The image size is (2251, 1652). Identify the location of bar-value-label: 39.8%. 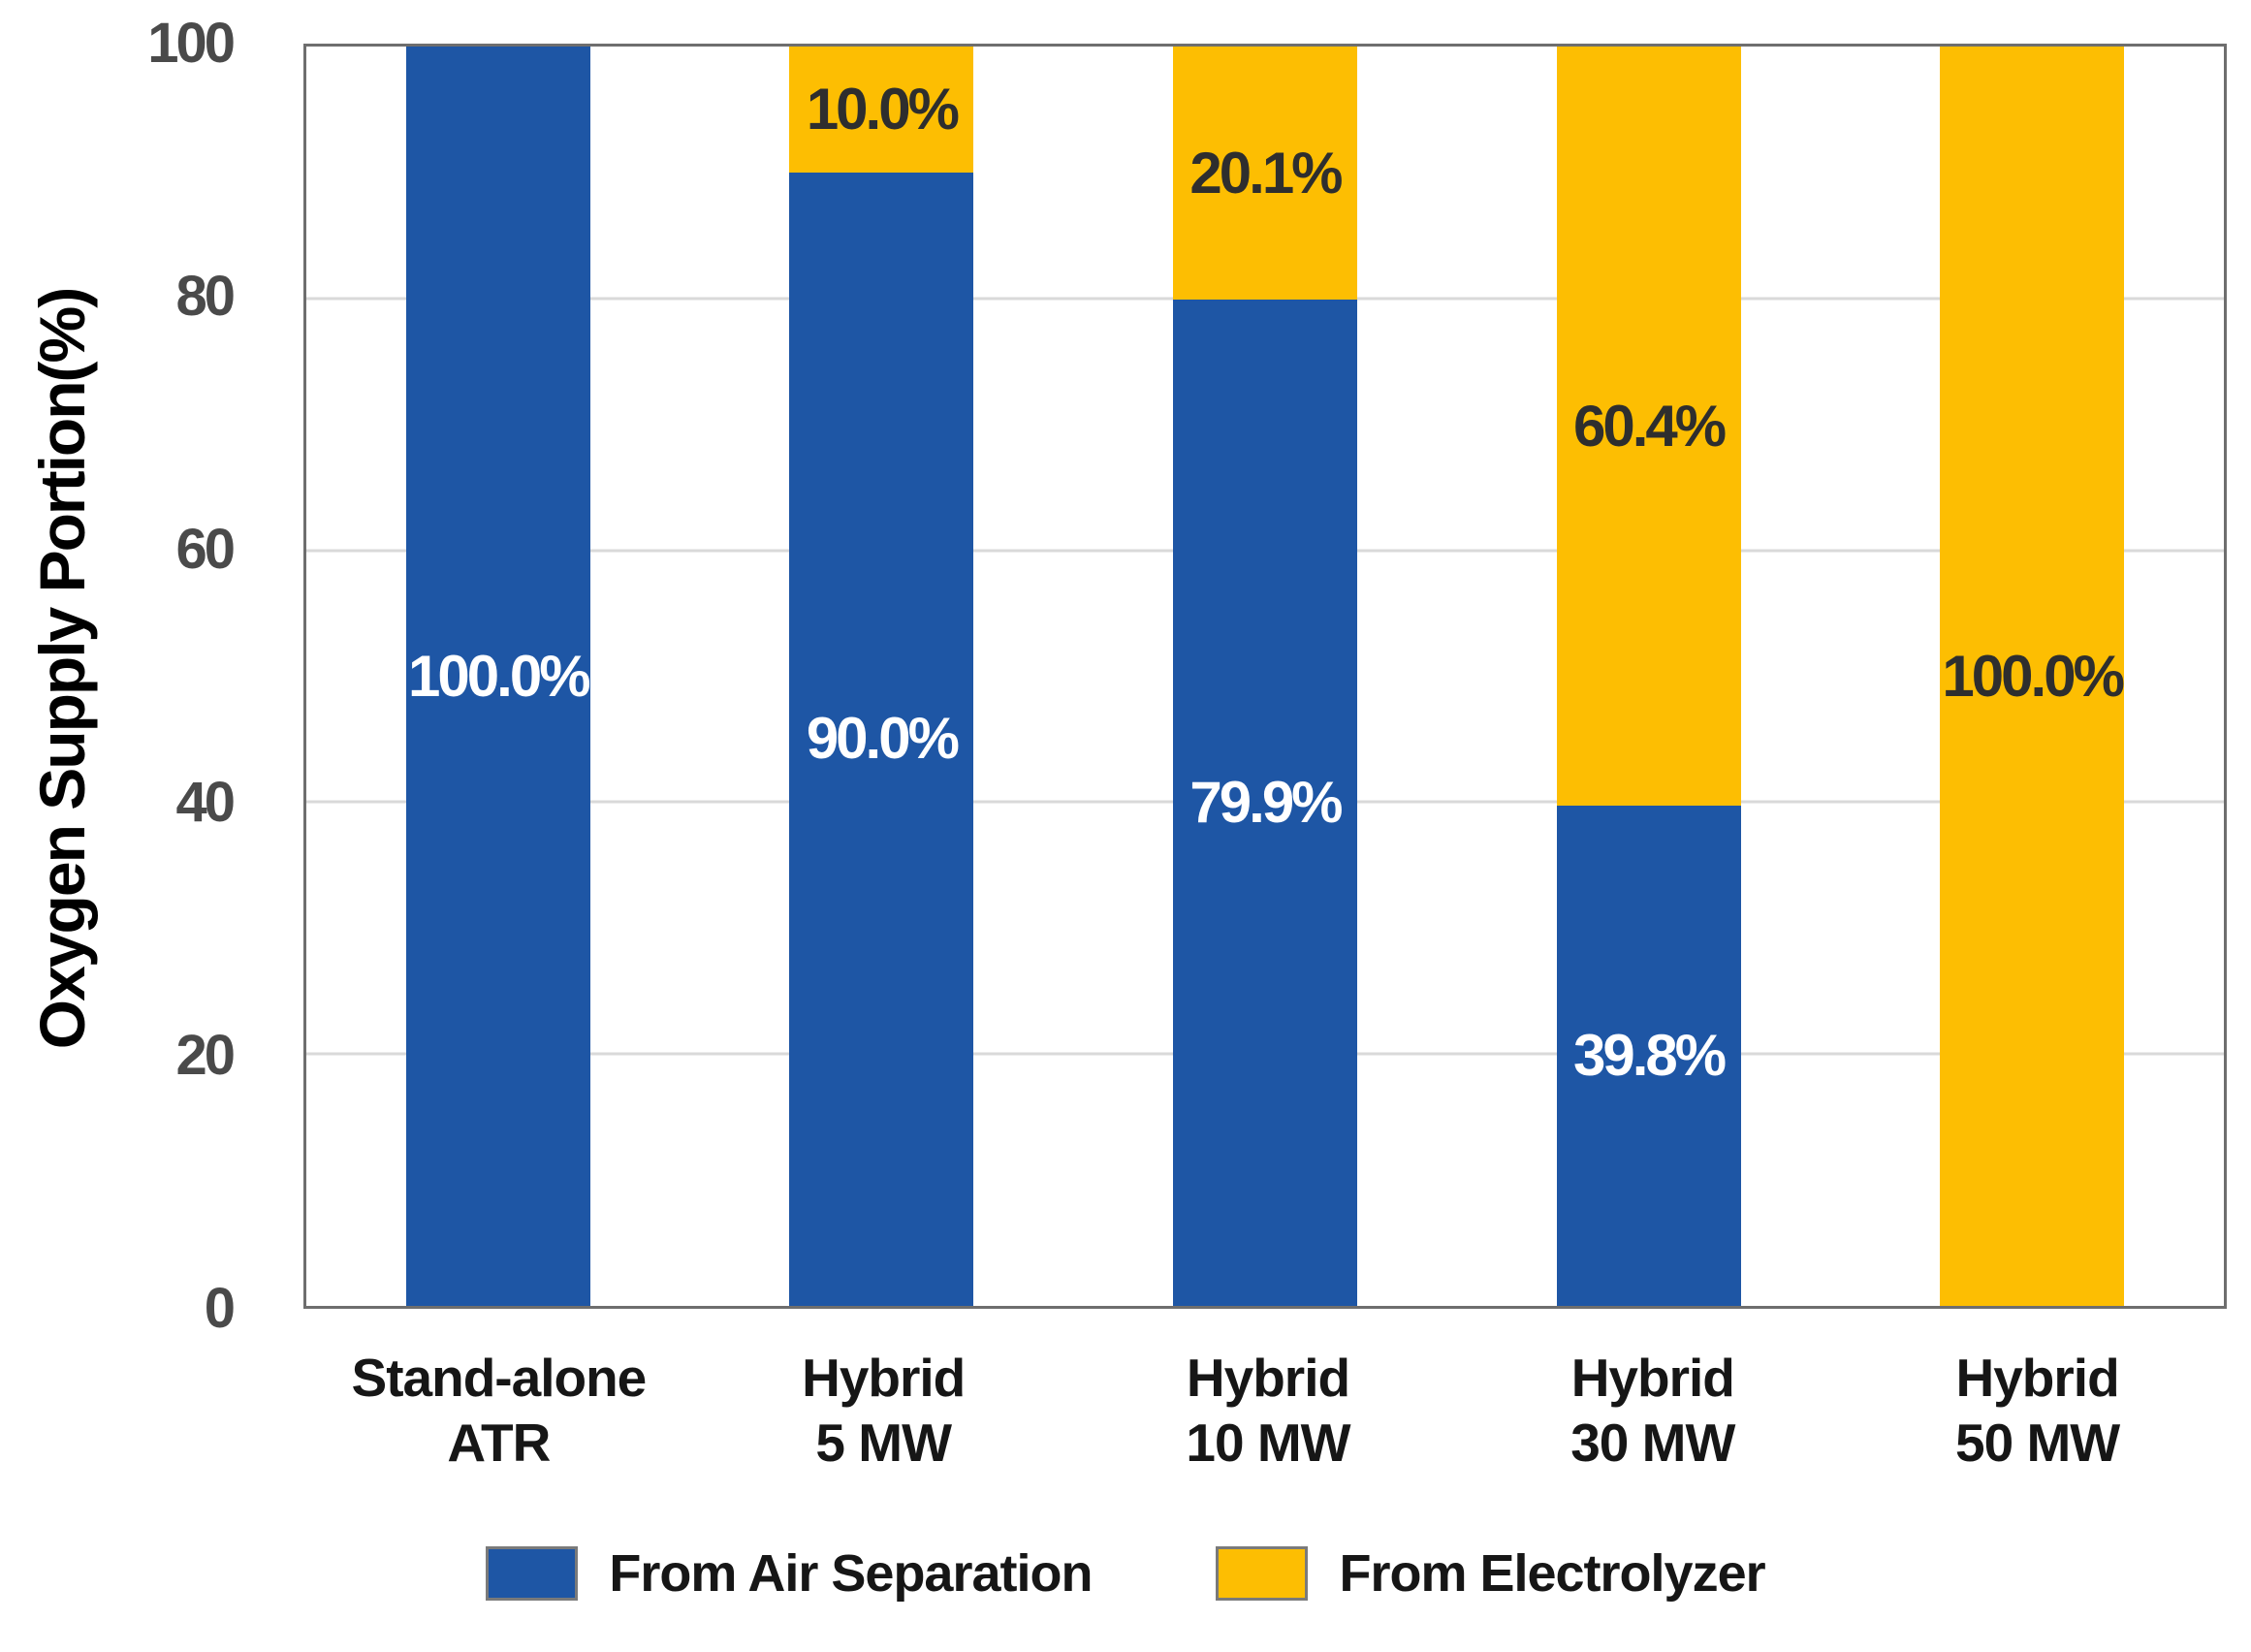
(1650, 1056).